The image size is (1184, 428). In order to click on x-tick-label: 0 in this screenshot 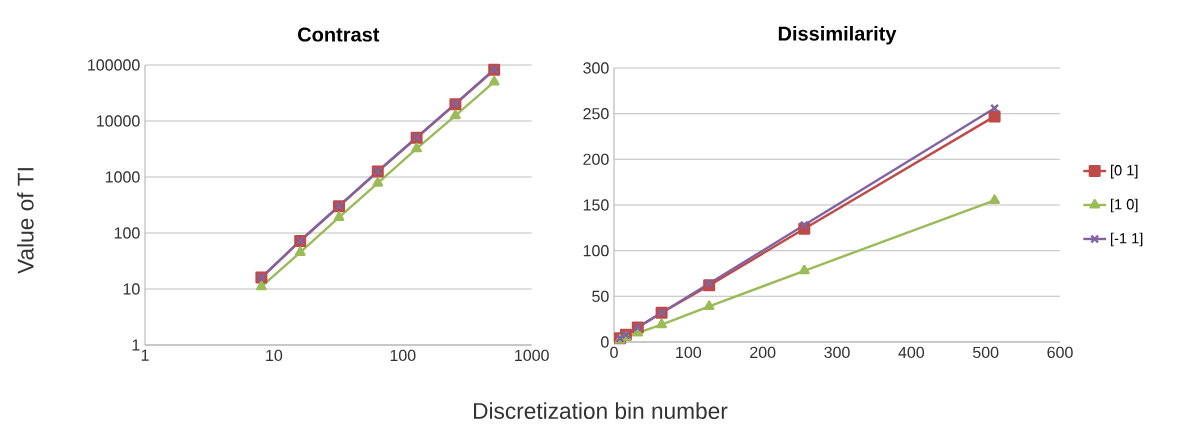, I will do `click(614, 352)`.